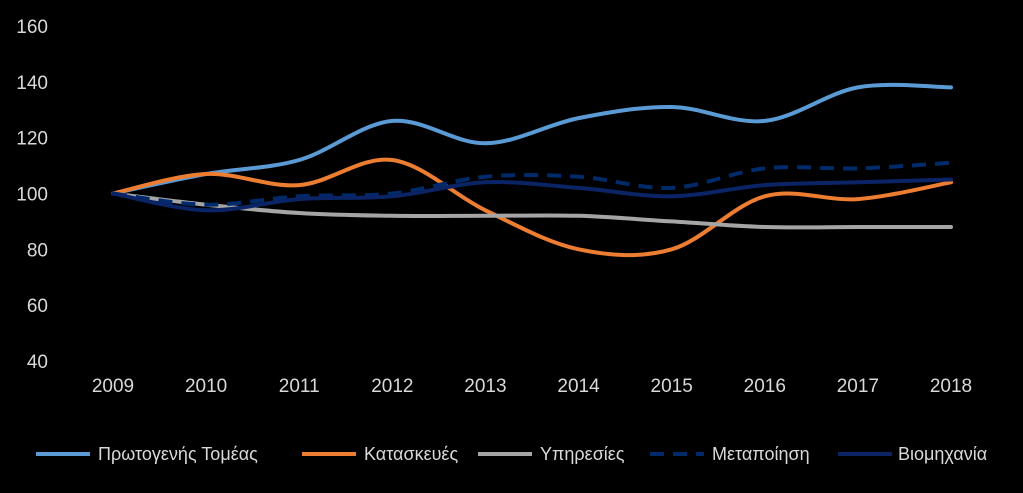 The width and height of the screenshot is (1023, 493). What do you see at coordinates (951, 386) in the screenshot?
I see `x-tick-label: 2018` at bounding box center [951, 386].